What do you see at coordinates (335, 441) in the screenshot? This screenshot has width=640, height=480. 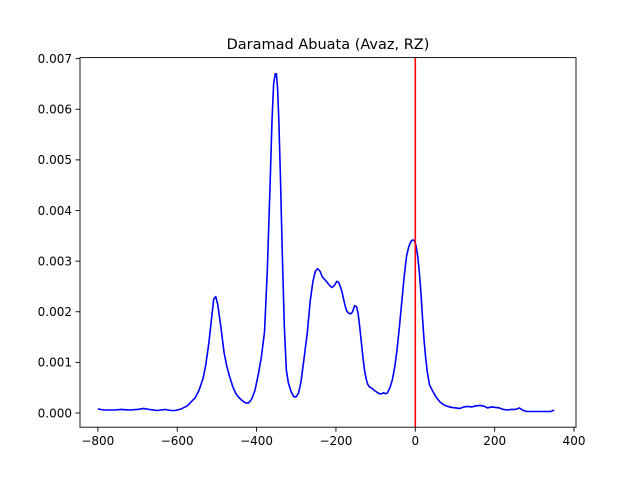 I see `x-tick-label: −200` at bounding box center [335, 441].